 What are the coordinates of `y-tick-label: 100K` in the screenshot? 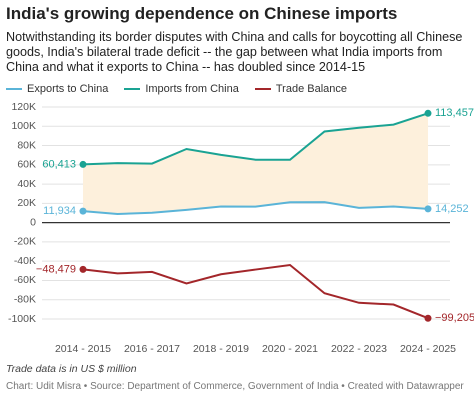 It's located at (23, 126).